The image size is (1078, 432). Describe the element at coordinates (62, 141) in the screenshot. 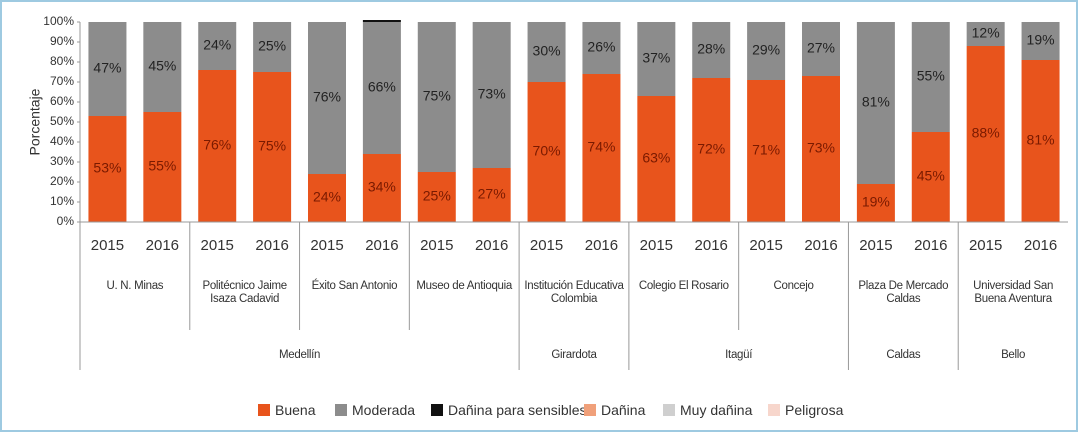

I see `y-tick-label: 40%` at that location.